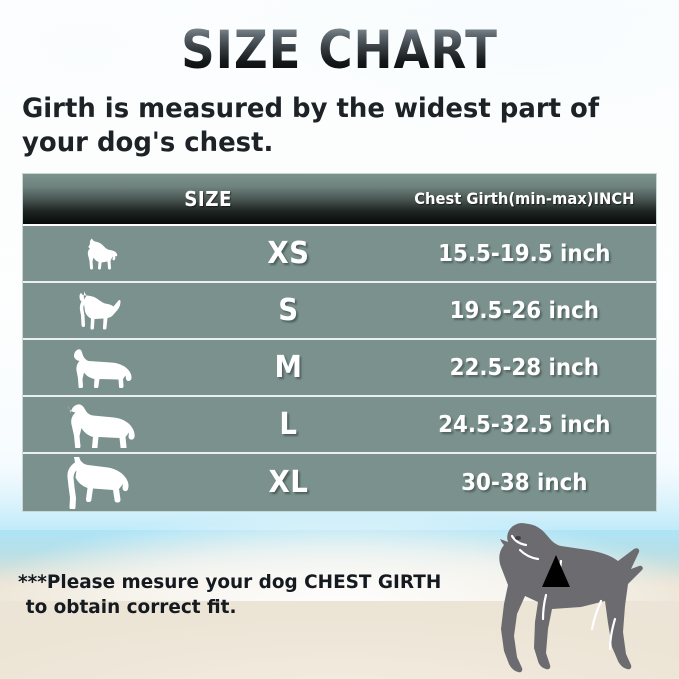 The image size is (679, 679). What do you see at coordinates (339, 254) in the screenshot?
I see `table-row: XS 15.5-19.5 inch` at bounding box center [339, 254].